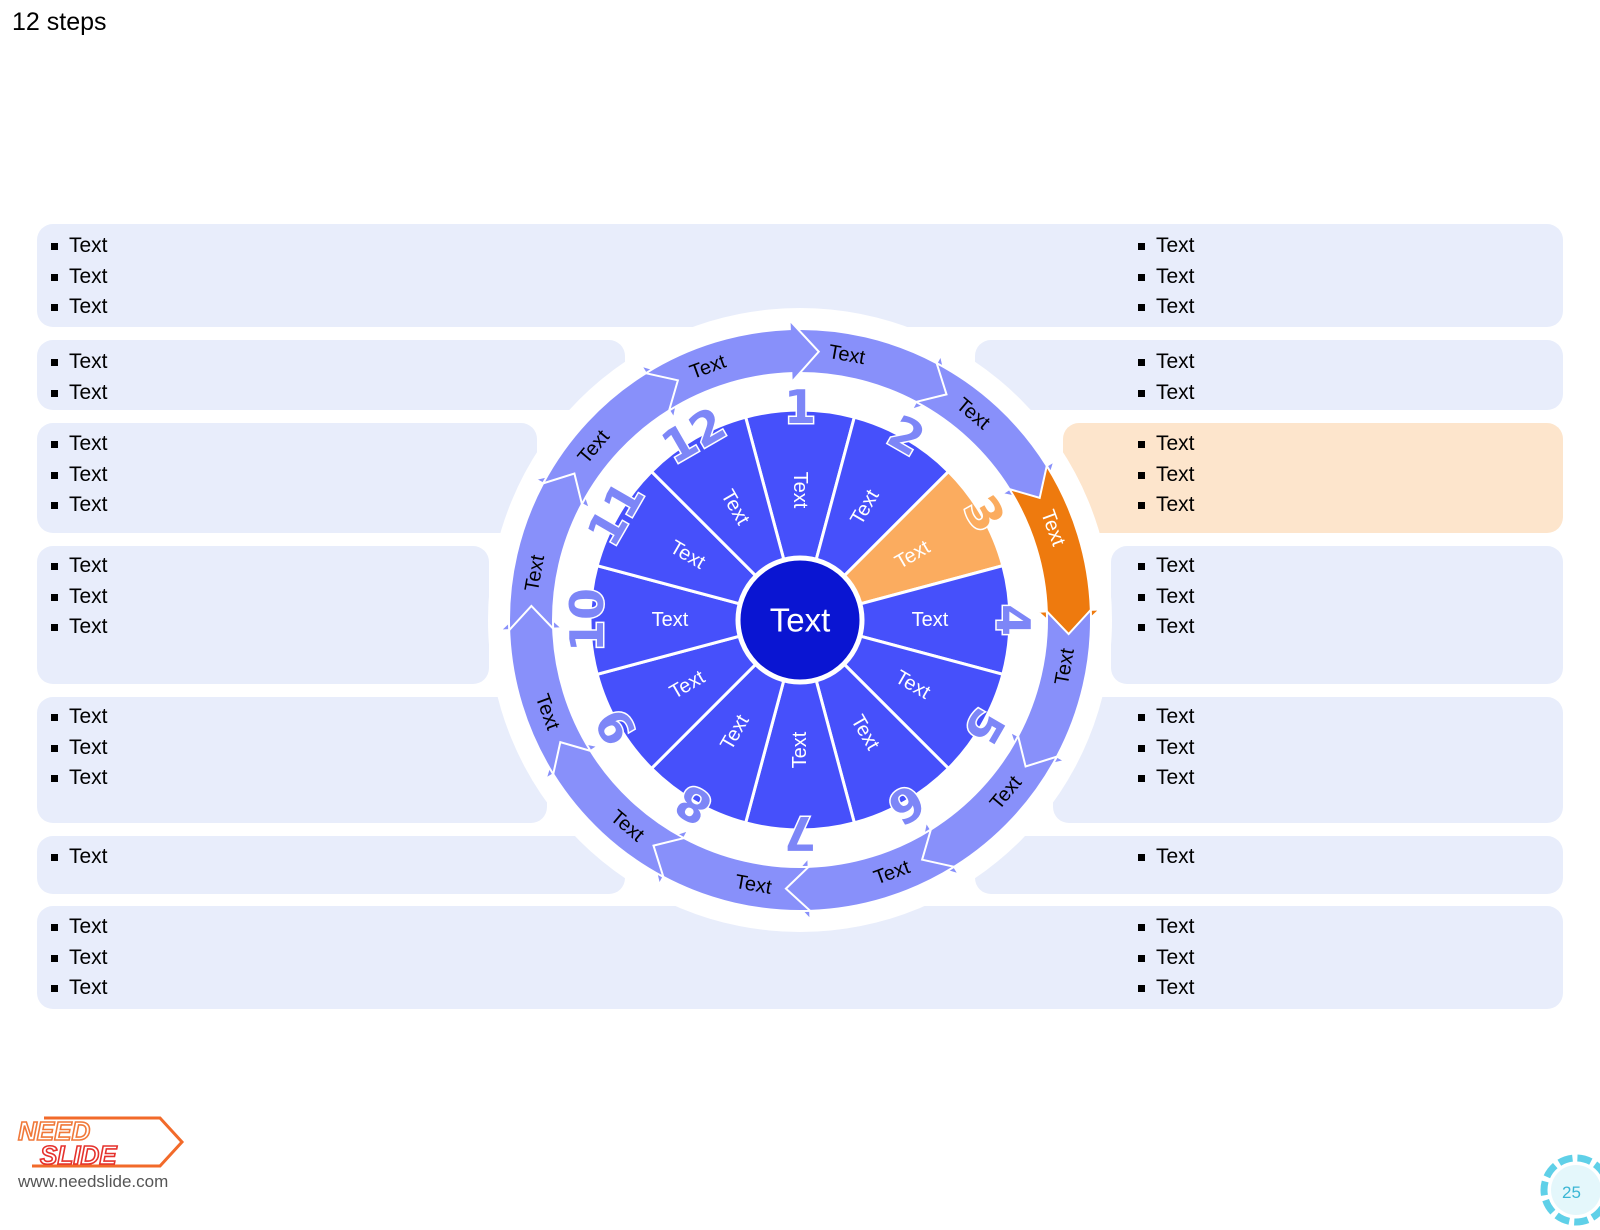 This screenshot has height=1230, width=1600. I want to click on step-number-7: 7, so click(800, 833).